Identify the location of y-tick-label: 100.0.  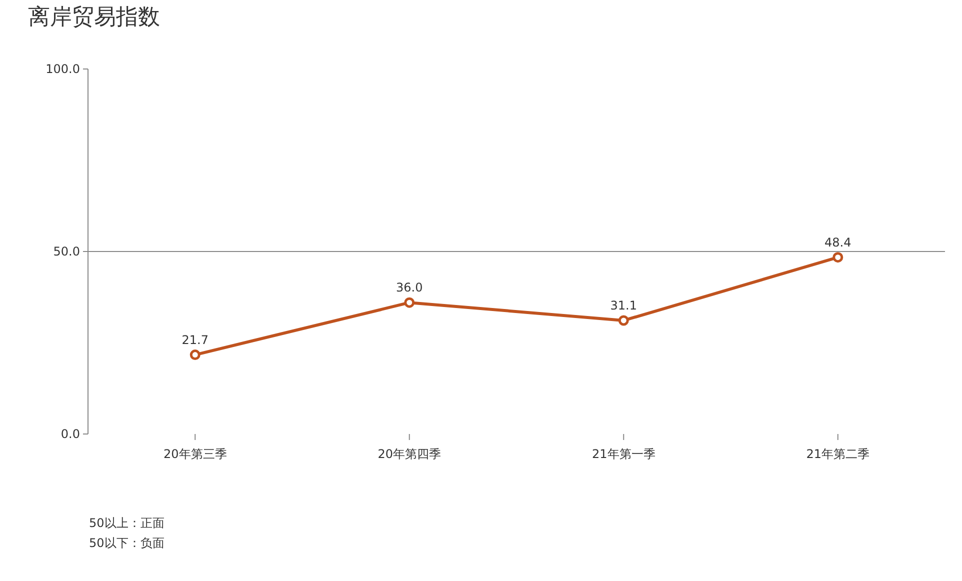
(63, 69).